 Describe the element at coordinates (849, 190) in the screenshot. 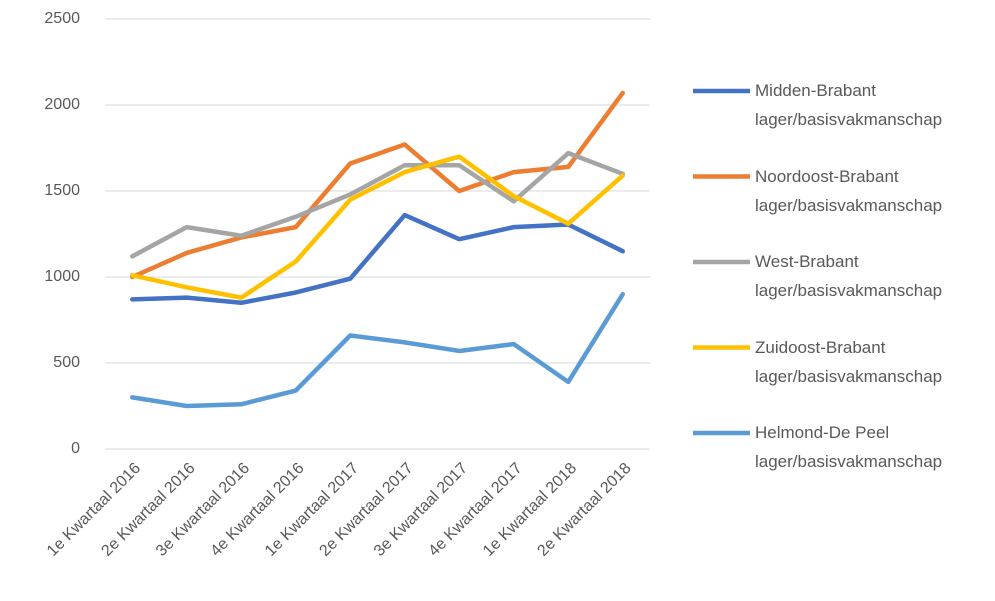

I see `legend-label: Noordoost-Brabant lager/basisvakmanschap` at that location.